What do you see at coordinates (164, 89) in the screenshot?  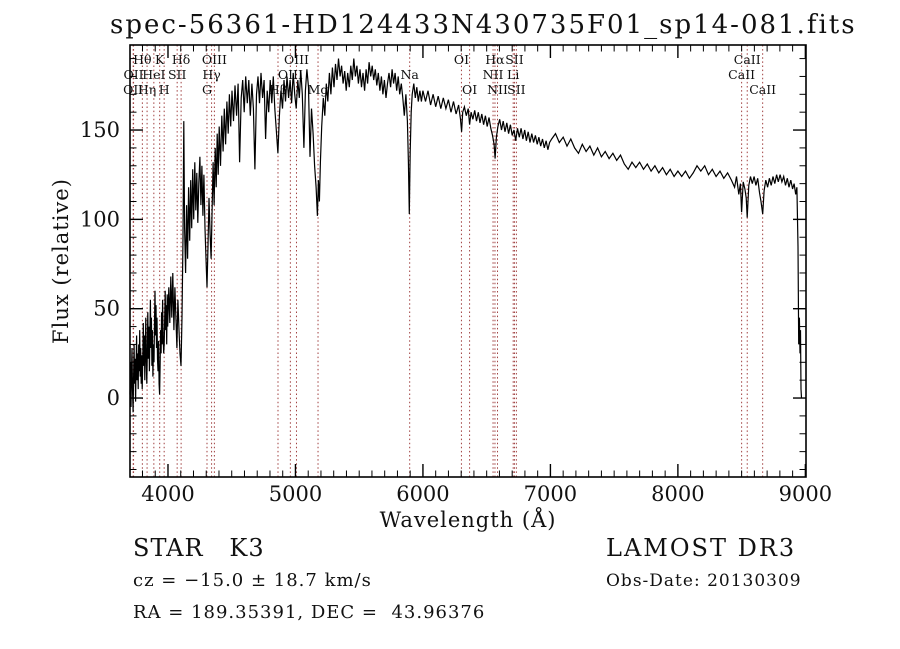 I see `spectral-line-label: H` at bounding box center [164, 89].